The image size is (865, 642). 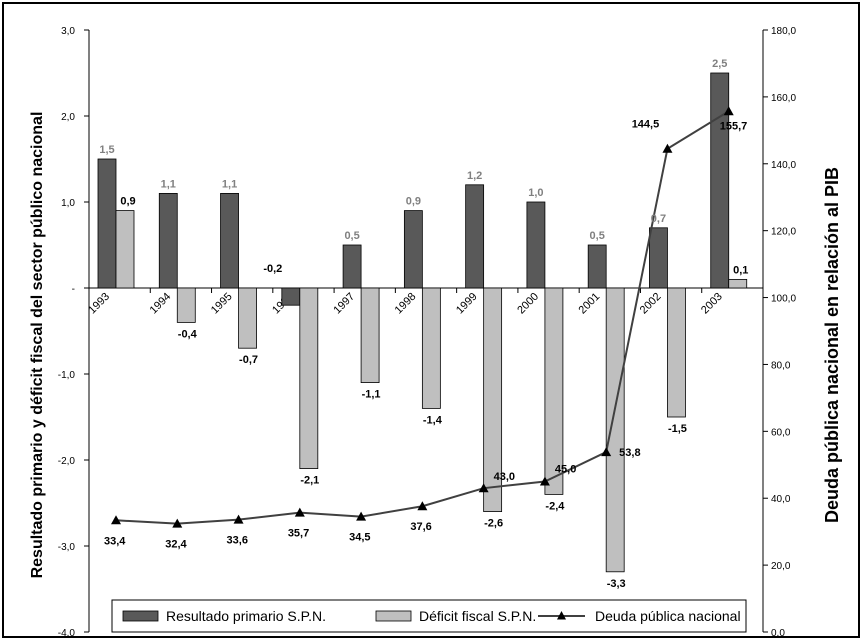 I want to click on right-tick-label: 40,0, so click(x=781, y=499).